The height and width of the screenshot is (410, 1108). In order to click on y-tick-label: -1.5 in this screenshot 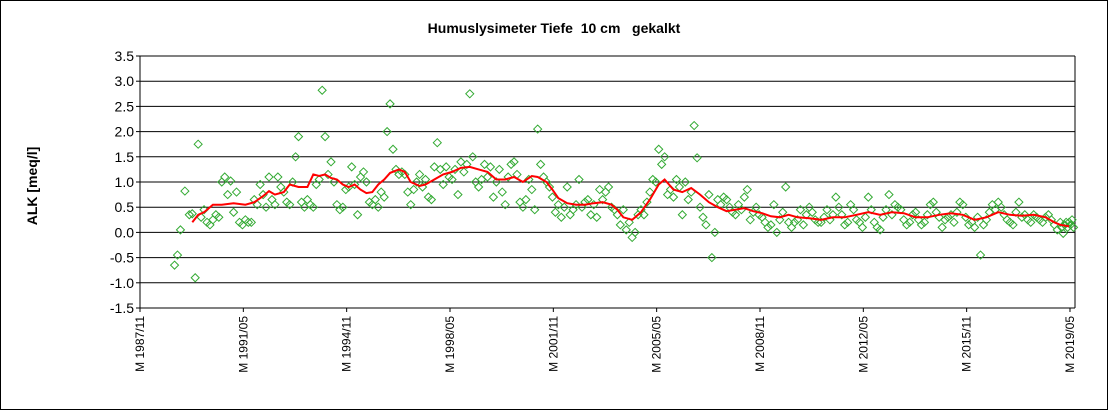, I will do `click(122, 308)`.